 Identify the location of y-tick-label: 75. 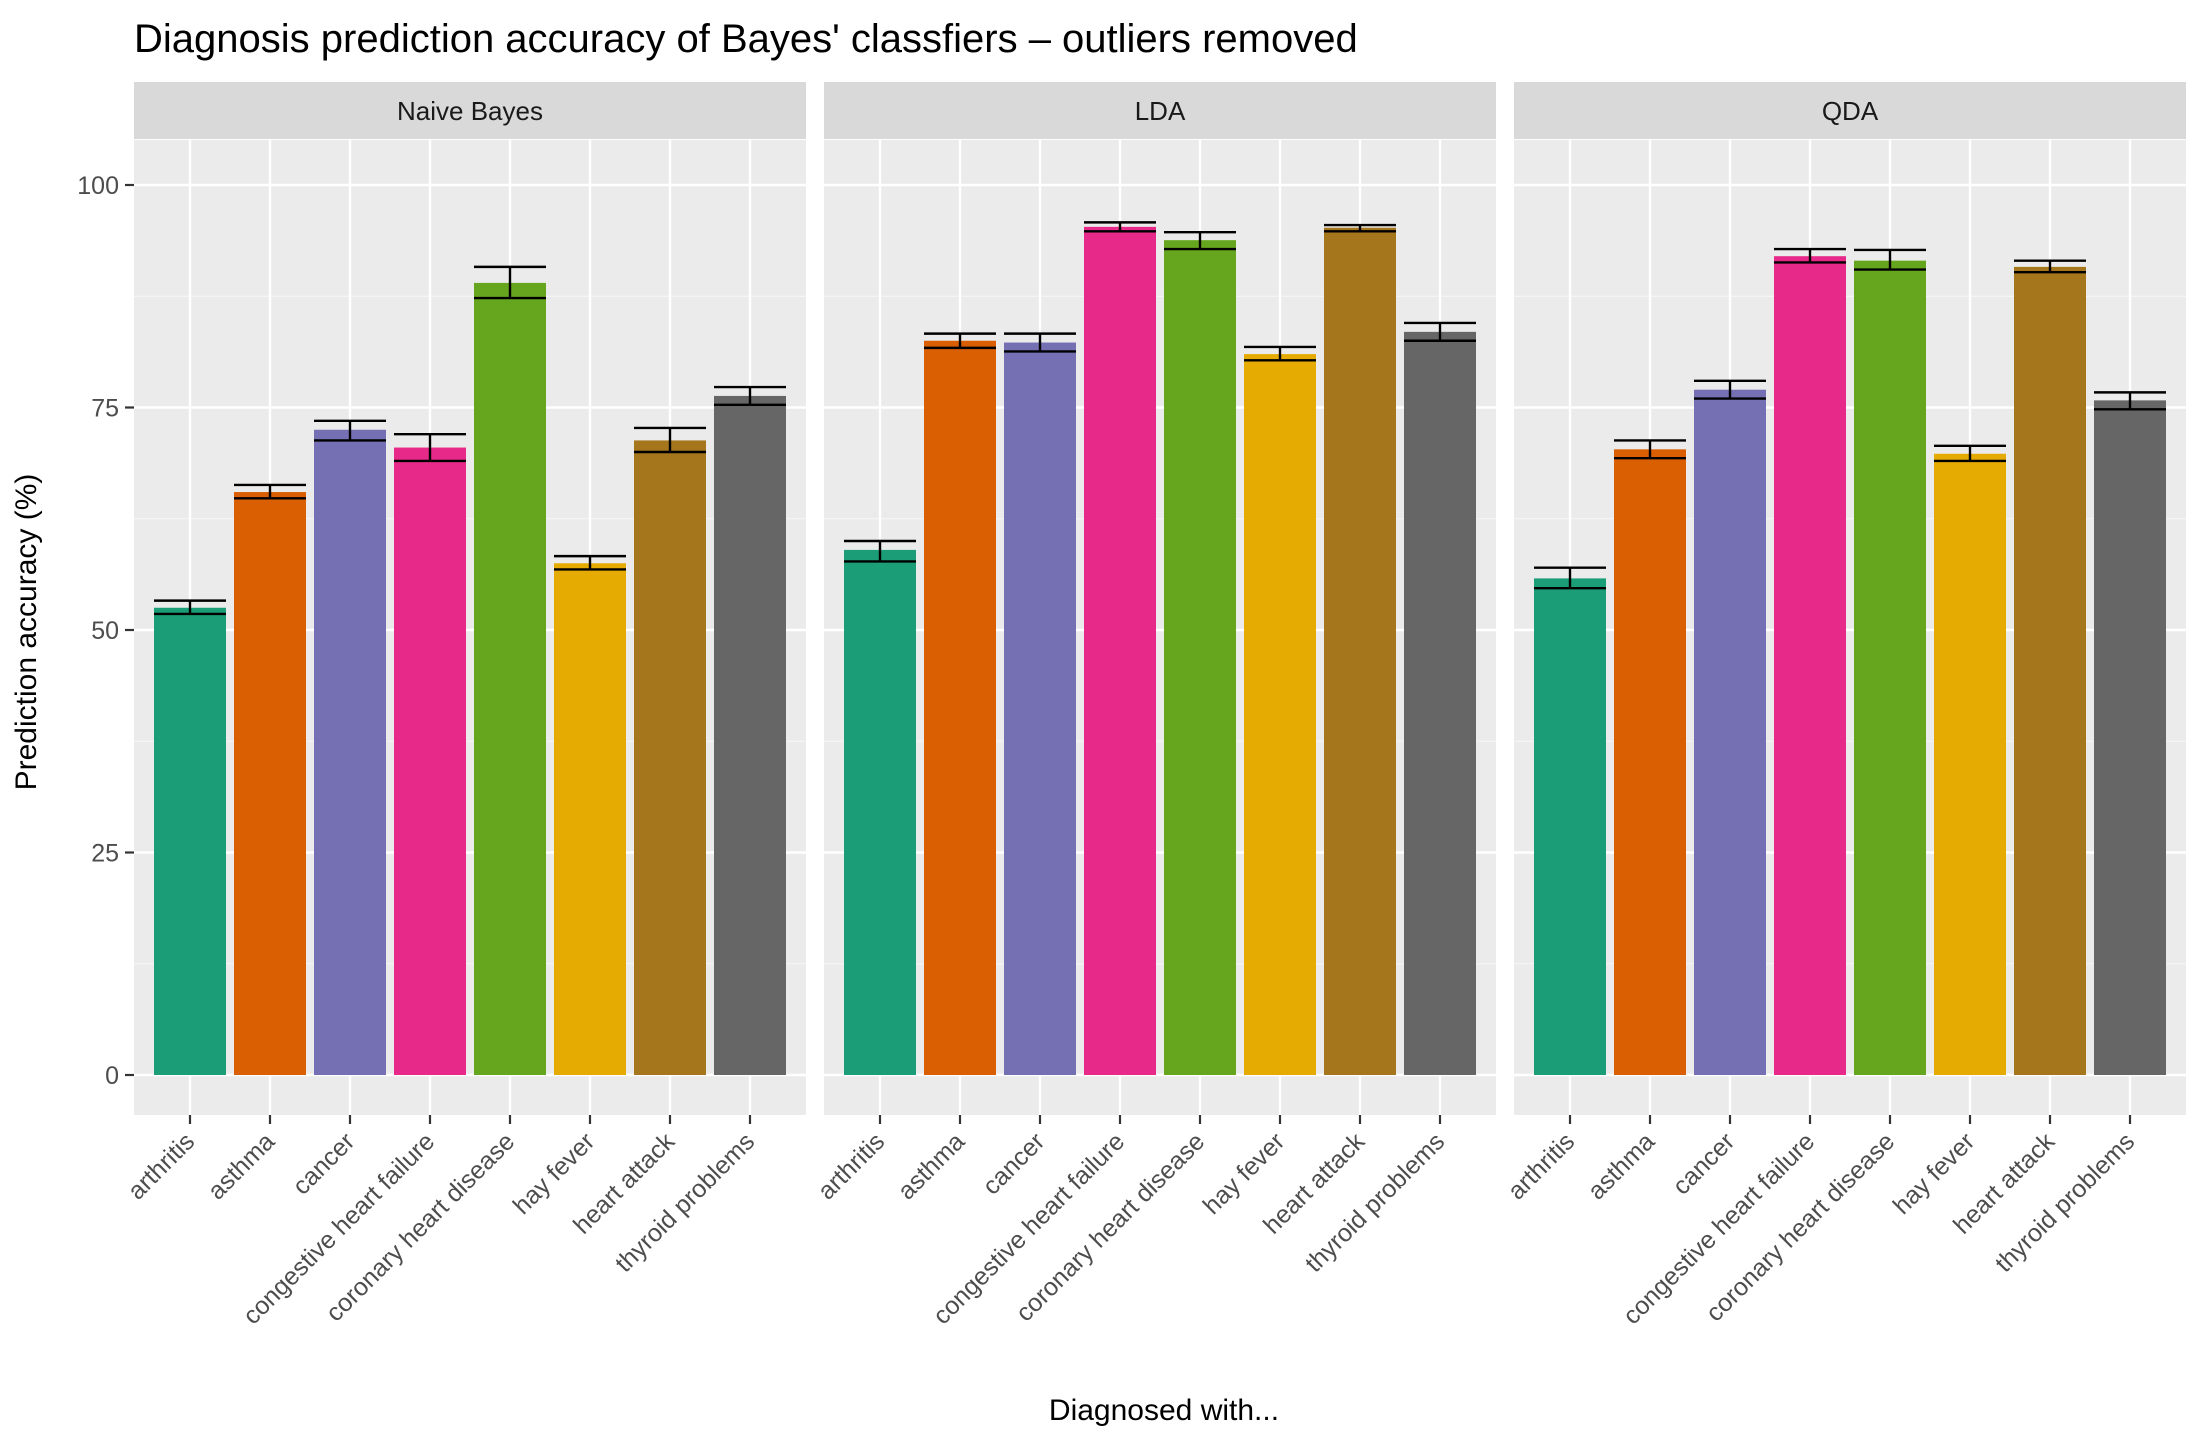
(105, 409).